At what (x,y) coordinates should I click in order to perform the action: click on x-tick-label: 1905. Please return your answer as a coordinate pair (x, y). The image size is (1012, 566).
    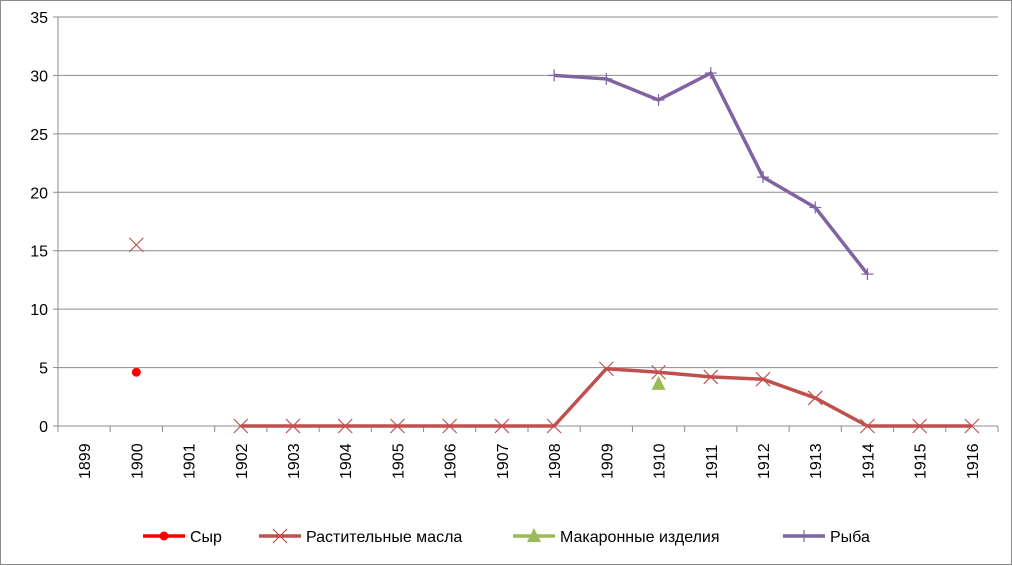
    Looking at the image, I should click on (398, 461).